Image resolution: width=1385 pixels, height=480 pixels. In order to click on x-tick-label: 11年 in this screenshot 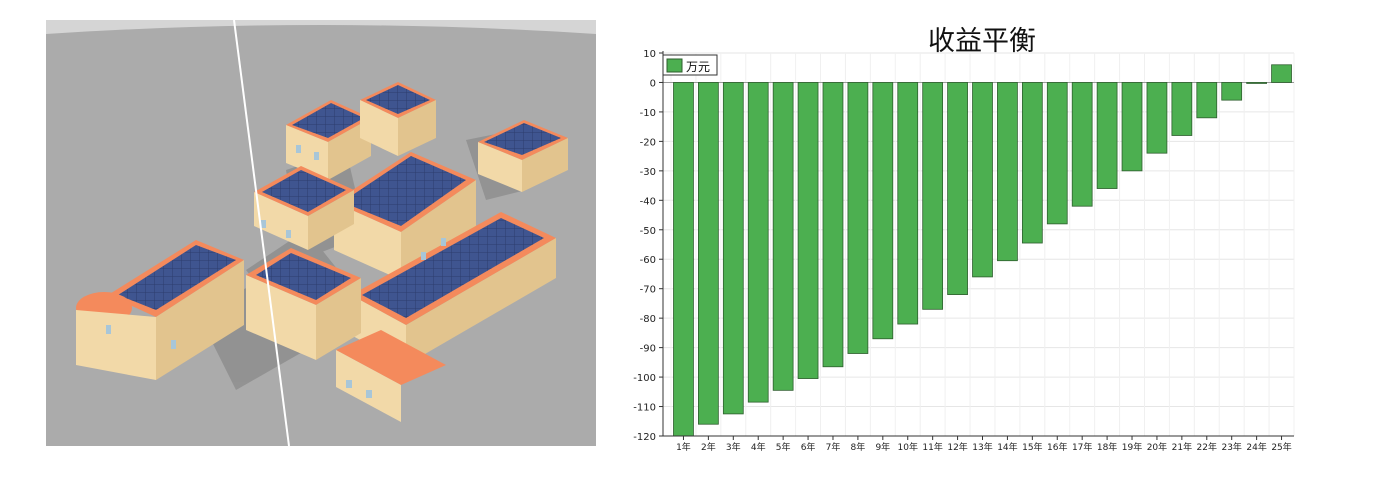, I will do `click(932, 447)`.